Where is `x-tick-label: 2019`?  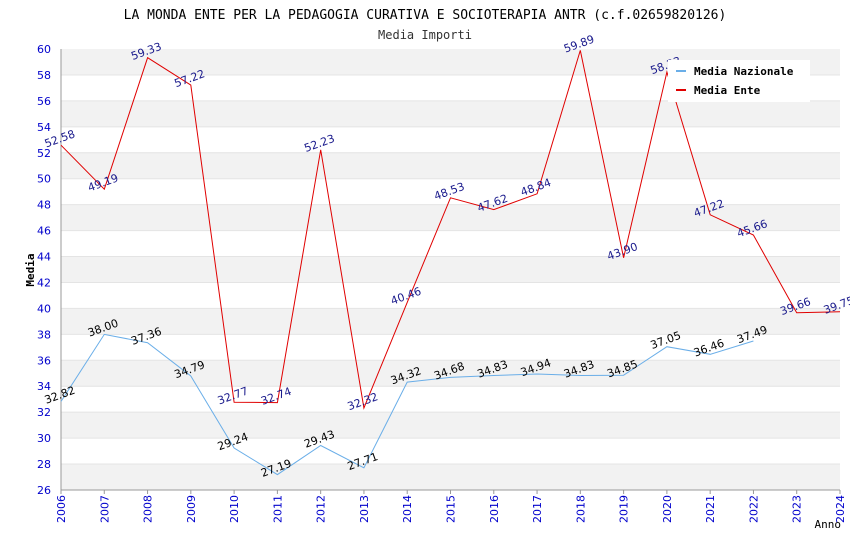 x-tick-label: 2019 is located at coordinates (624, 509).